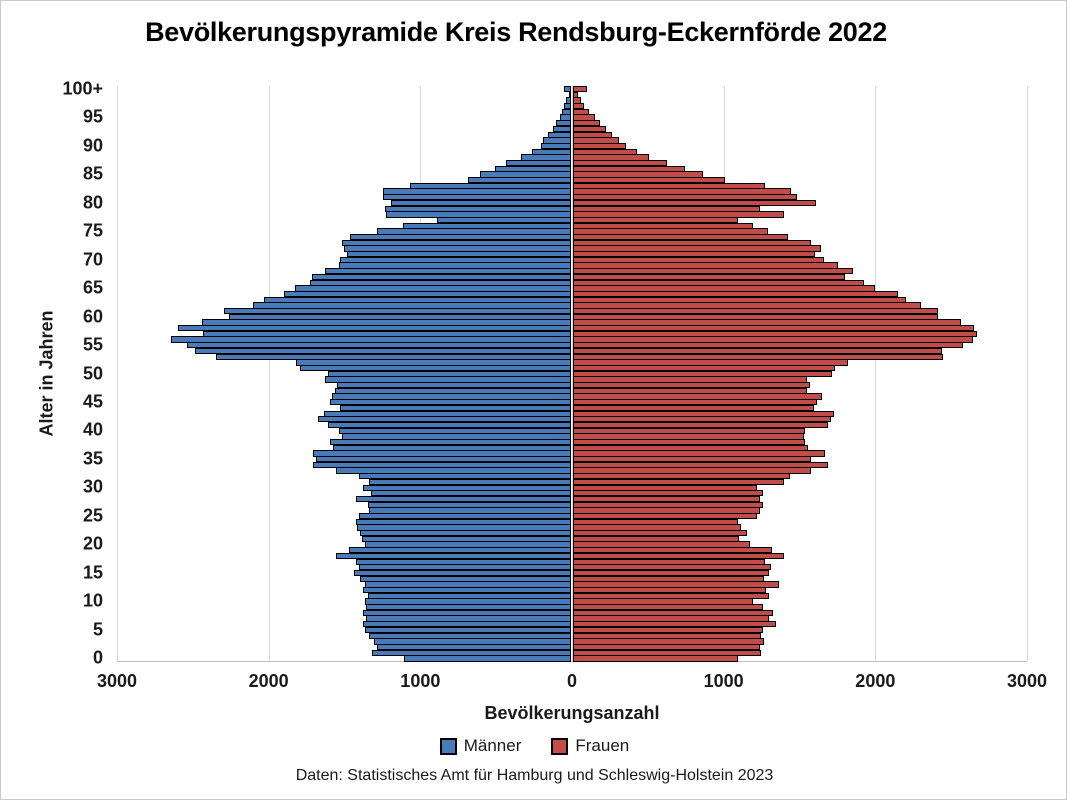  Describe the element at coordinates (467, 624) in the screenshot. I see `bar-männer-age-6` at that location.